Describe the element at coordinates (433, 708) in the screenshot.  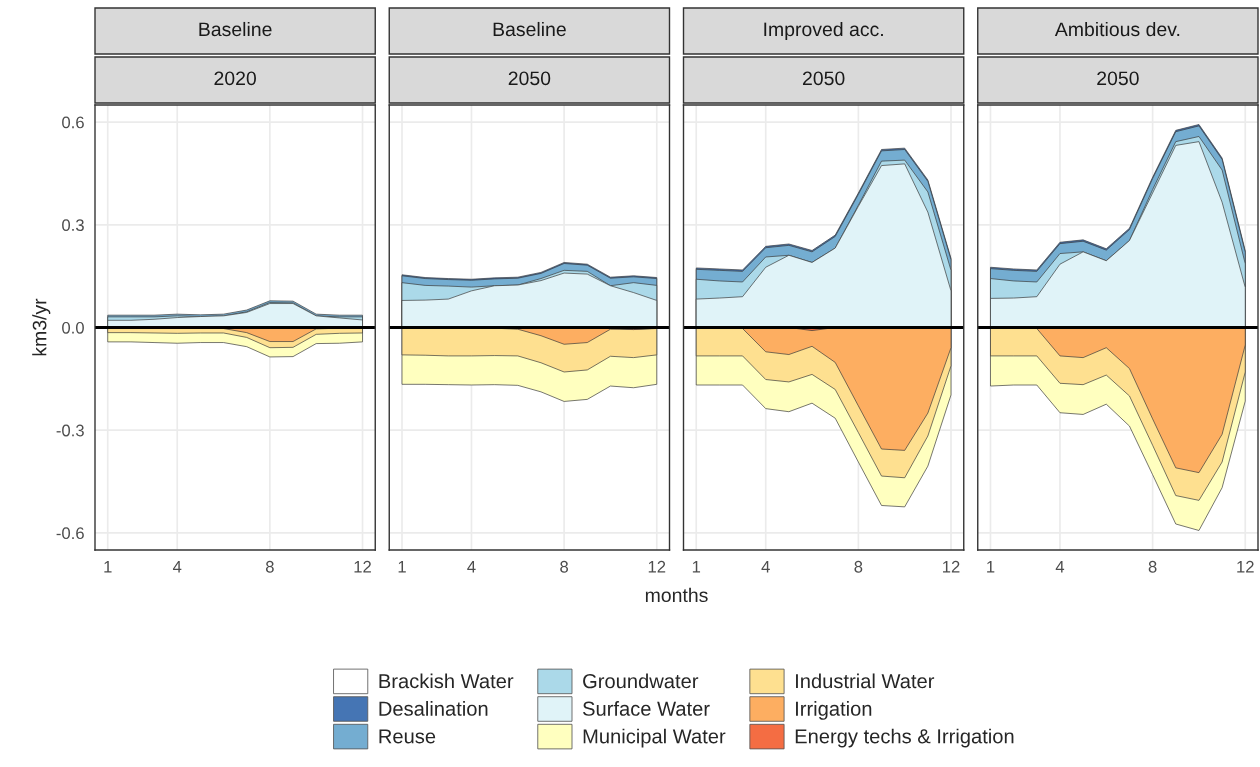
I see `legend-label: Desalination` at that location.